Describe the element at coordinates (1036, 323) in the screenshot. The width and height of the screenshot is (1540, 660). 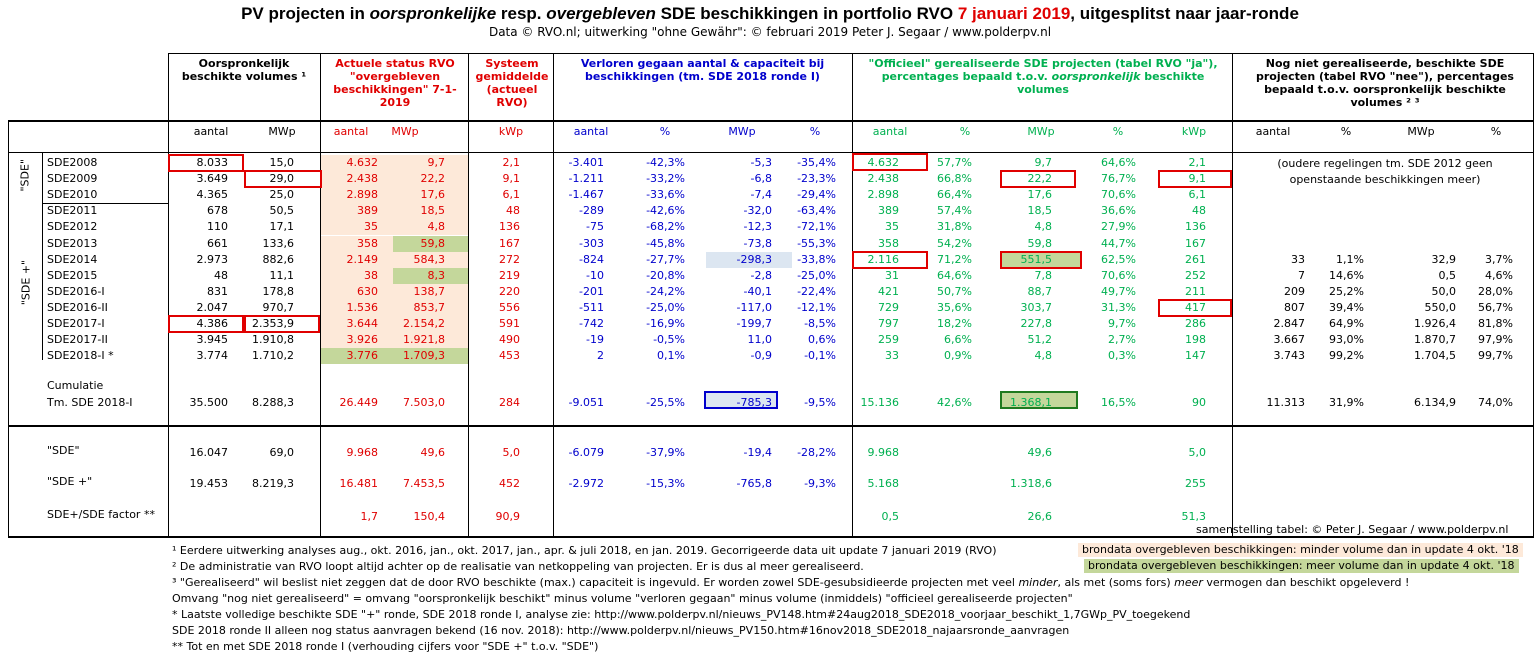
I see `table-cell: 227,8` at that location.